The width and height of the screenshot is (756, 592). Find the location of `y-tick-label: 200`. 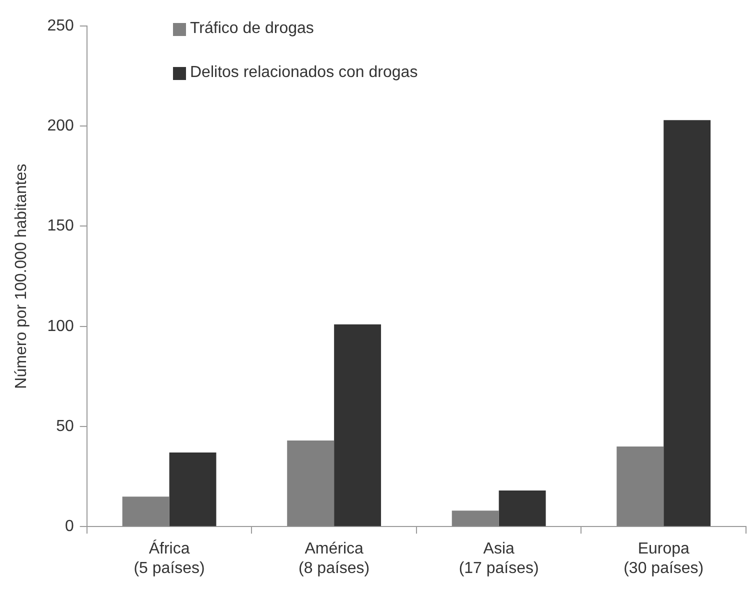

y-tick-label: 200 is located at coordinates (60, 126).